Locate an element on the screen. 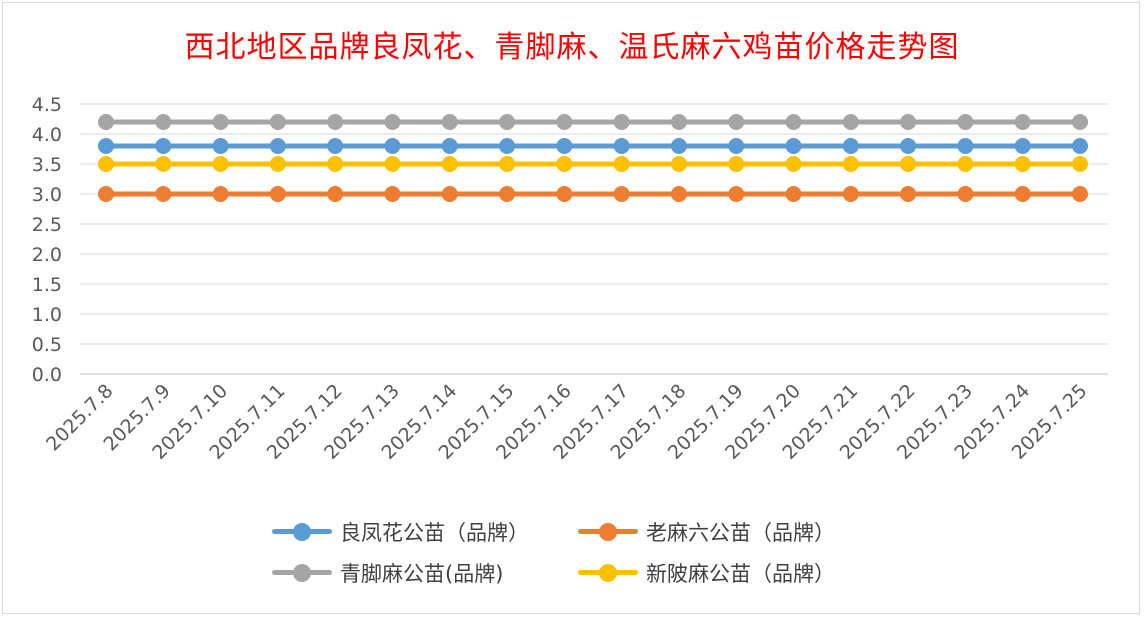 The height and width of the screenshot is (618, 1144). chart-title: 西北地区品牌良凤花、青脚麻、温氏麻六鸡苗价格走势图 is located at coordinates (572, 47).